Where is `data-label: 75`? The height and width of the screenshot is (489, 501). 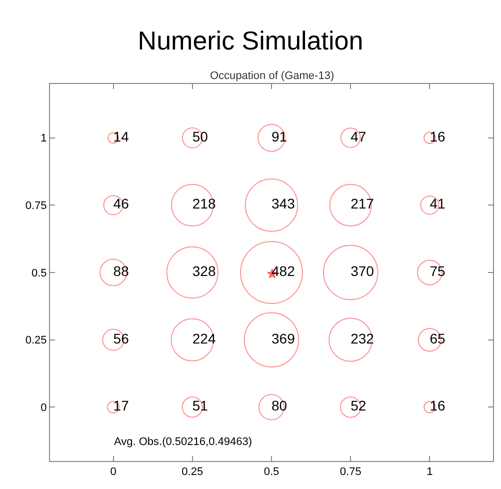 data-label: 75 is located at coordinates (438, 271).